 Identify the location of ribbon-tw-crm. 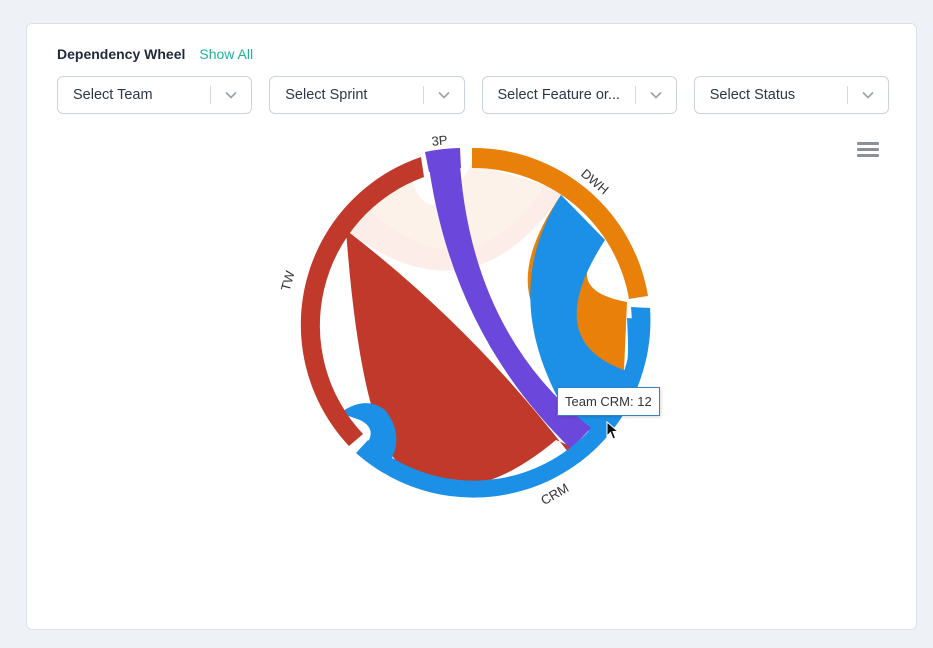
(460, 358).